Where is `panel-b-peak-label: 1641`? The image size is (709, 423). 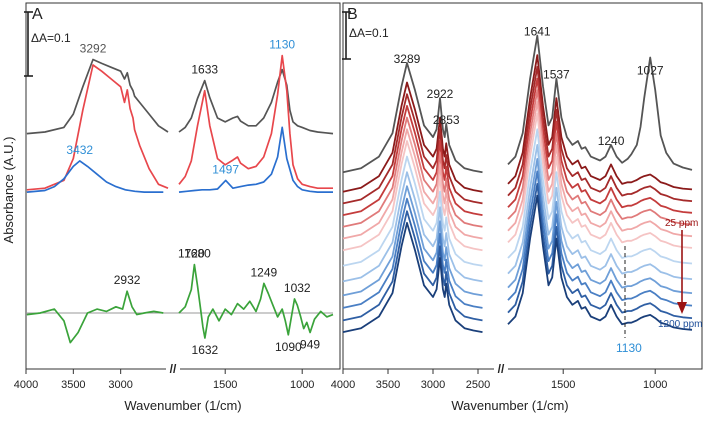 panel-b-peak-label: 1641 is located at coordinates (537, 32).